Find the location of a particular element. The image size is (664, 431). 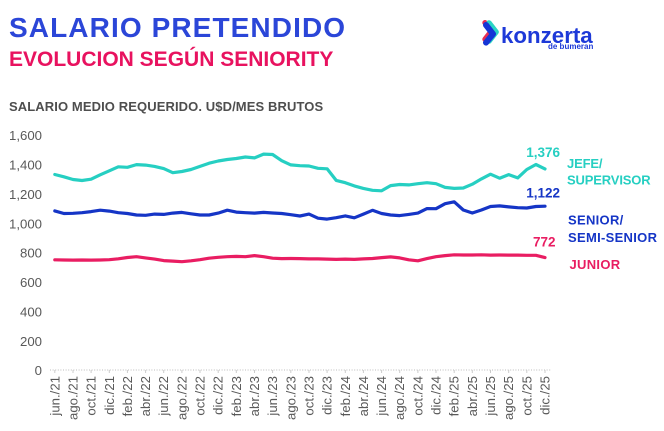

svg-text: 400 is located at coordinates (31, 311).